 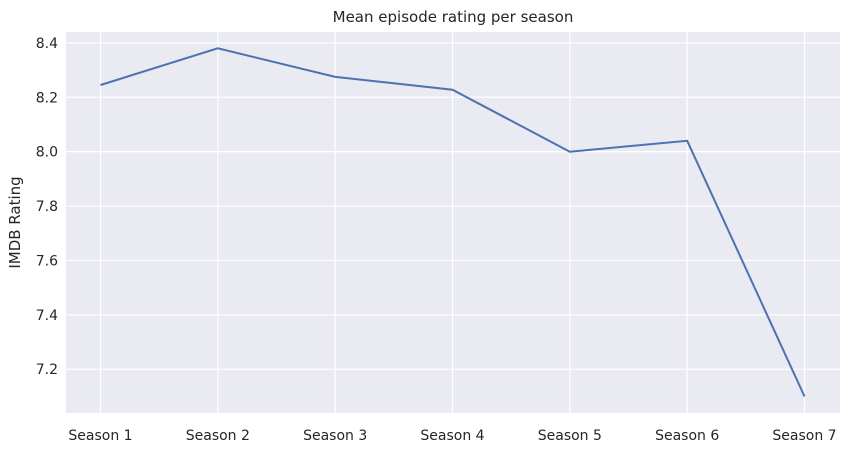 I want to click on x-tick-label: Season 2, so click(x=218, y=436).